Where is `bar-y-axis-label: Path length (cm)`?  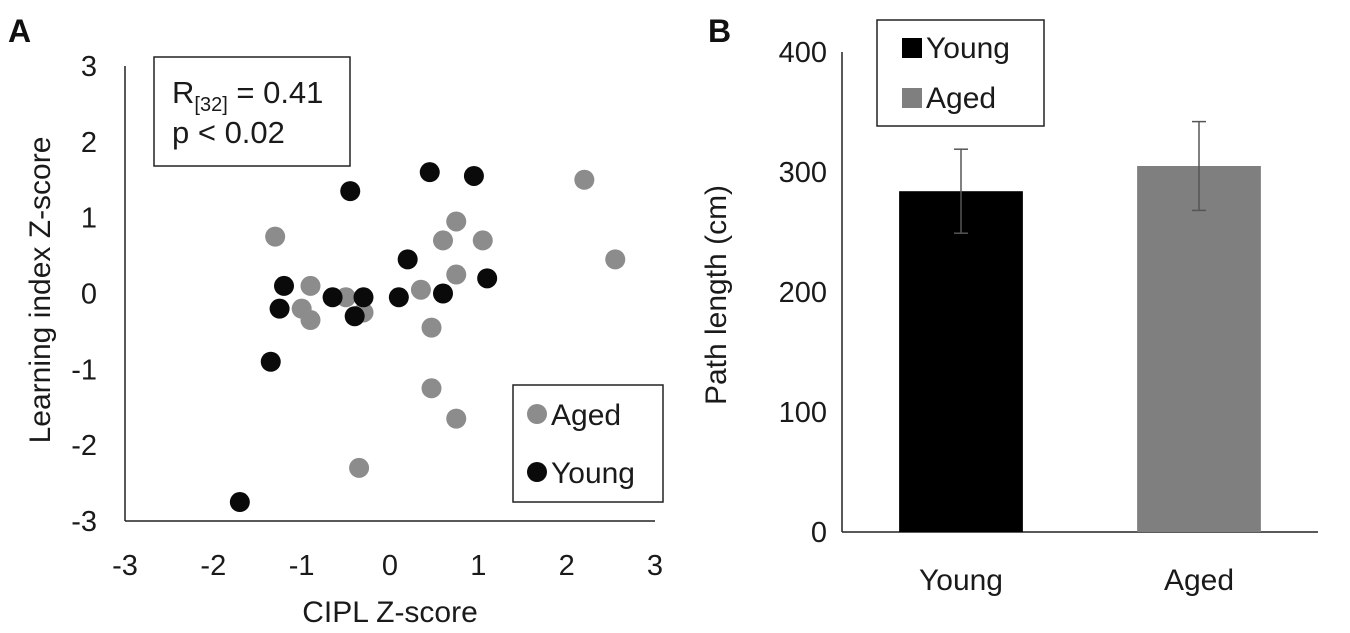 bar-y-axis-label: Path length (cm) is located at coordinates (716, 295).